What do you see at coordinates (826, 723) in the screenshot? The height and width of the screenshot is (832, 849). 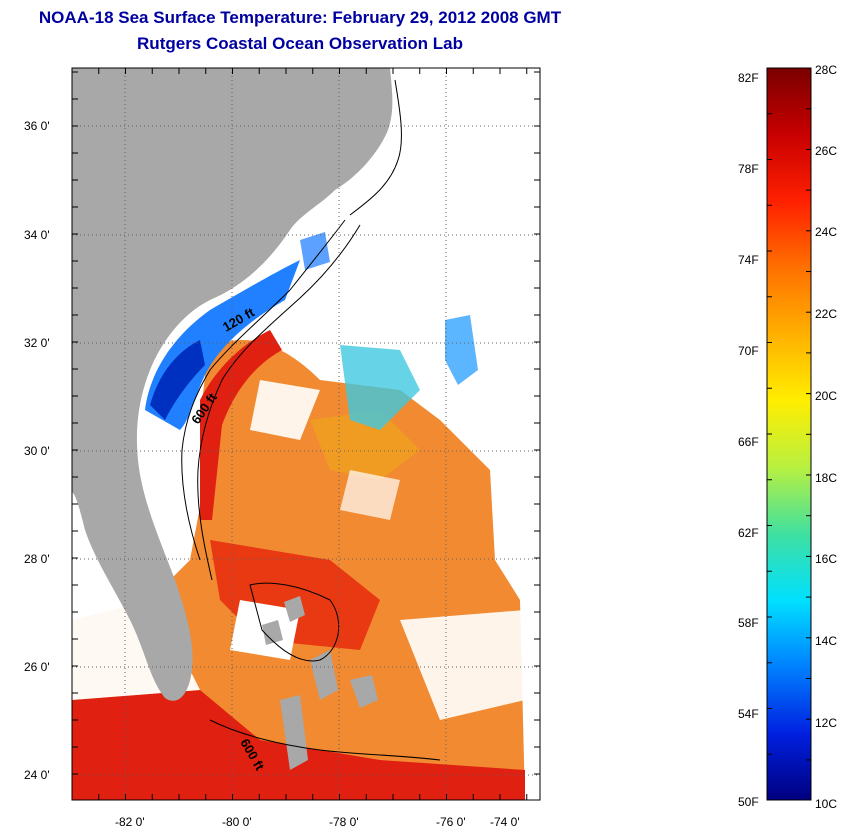 I see `colorbar-c-label: 12C` at bounding box center [826, 723].